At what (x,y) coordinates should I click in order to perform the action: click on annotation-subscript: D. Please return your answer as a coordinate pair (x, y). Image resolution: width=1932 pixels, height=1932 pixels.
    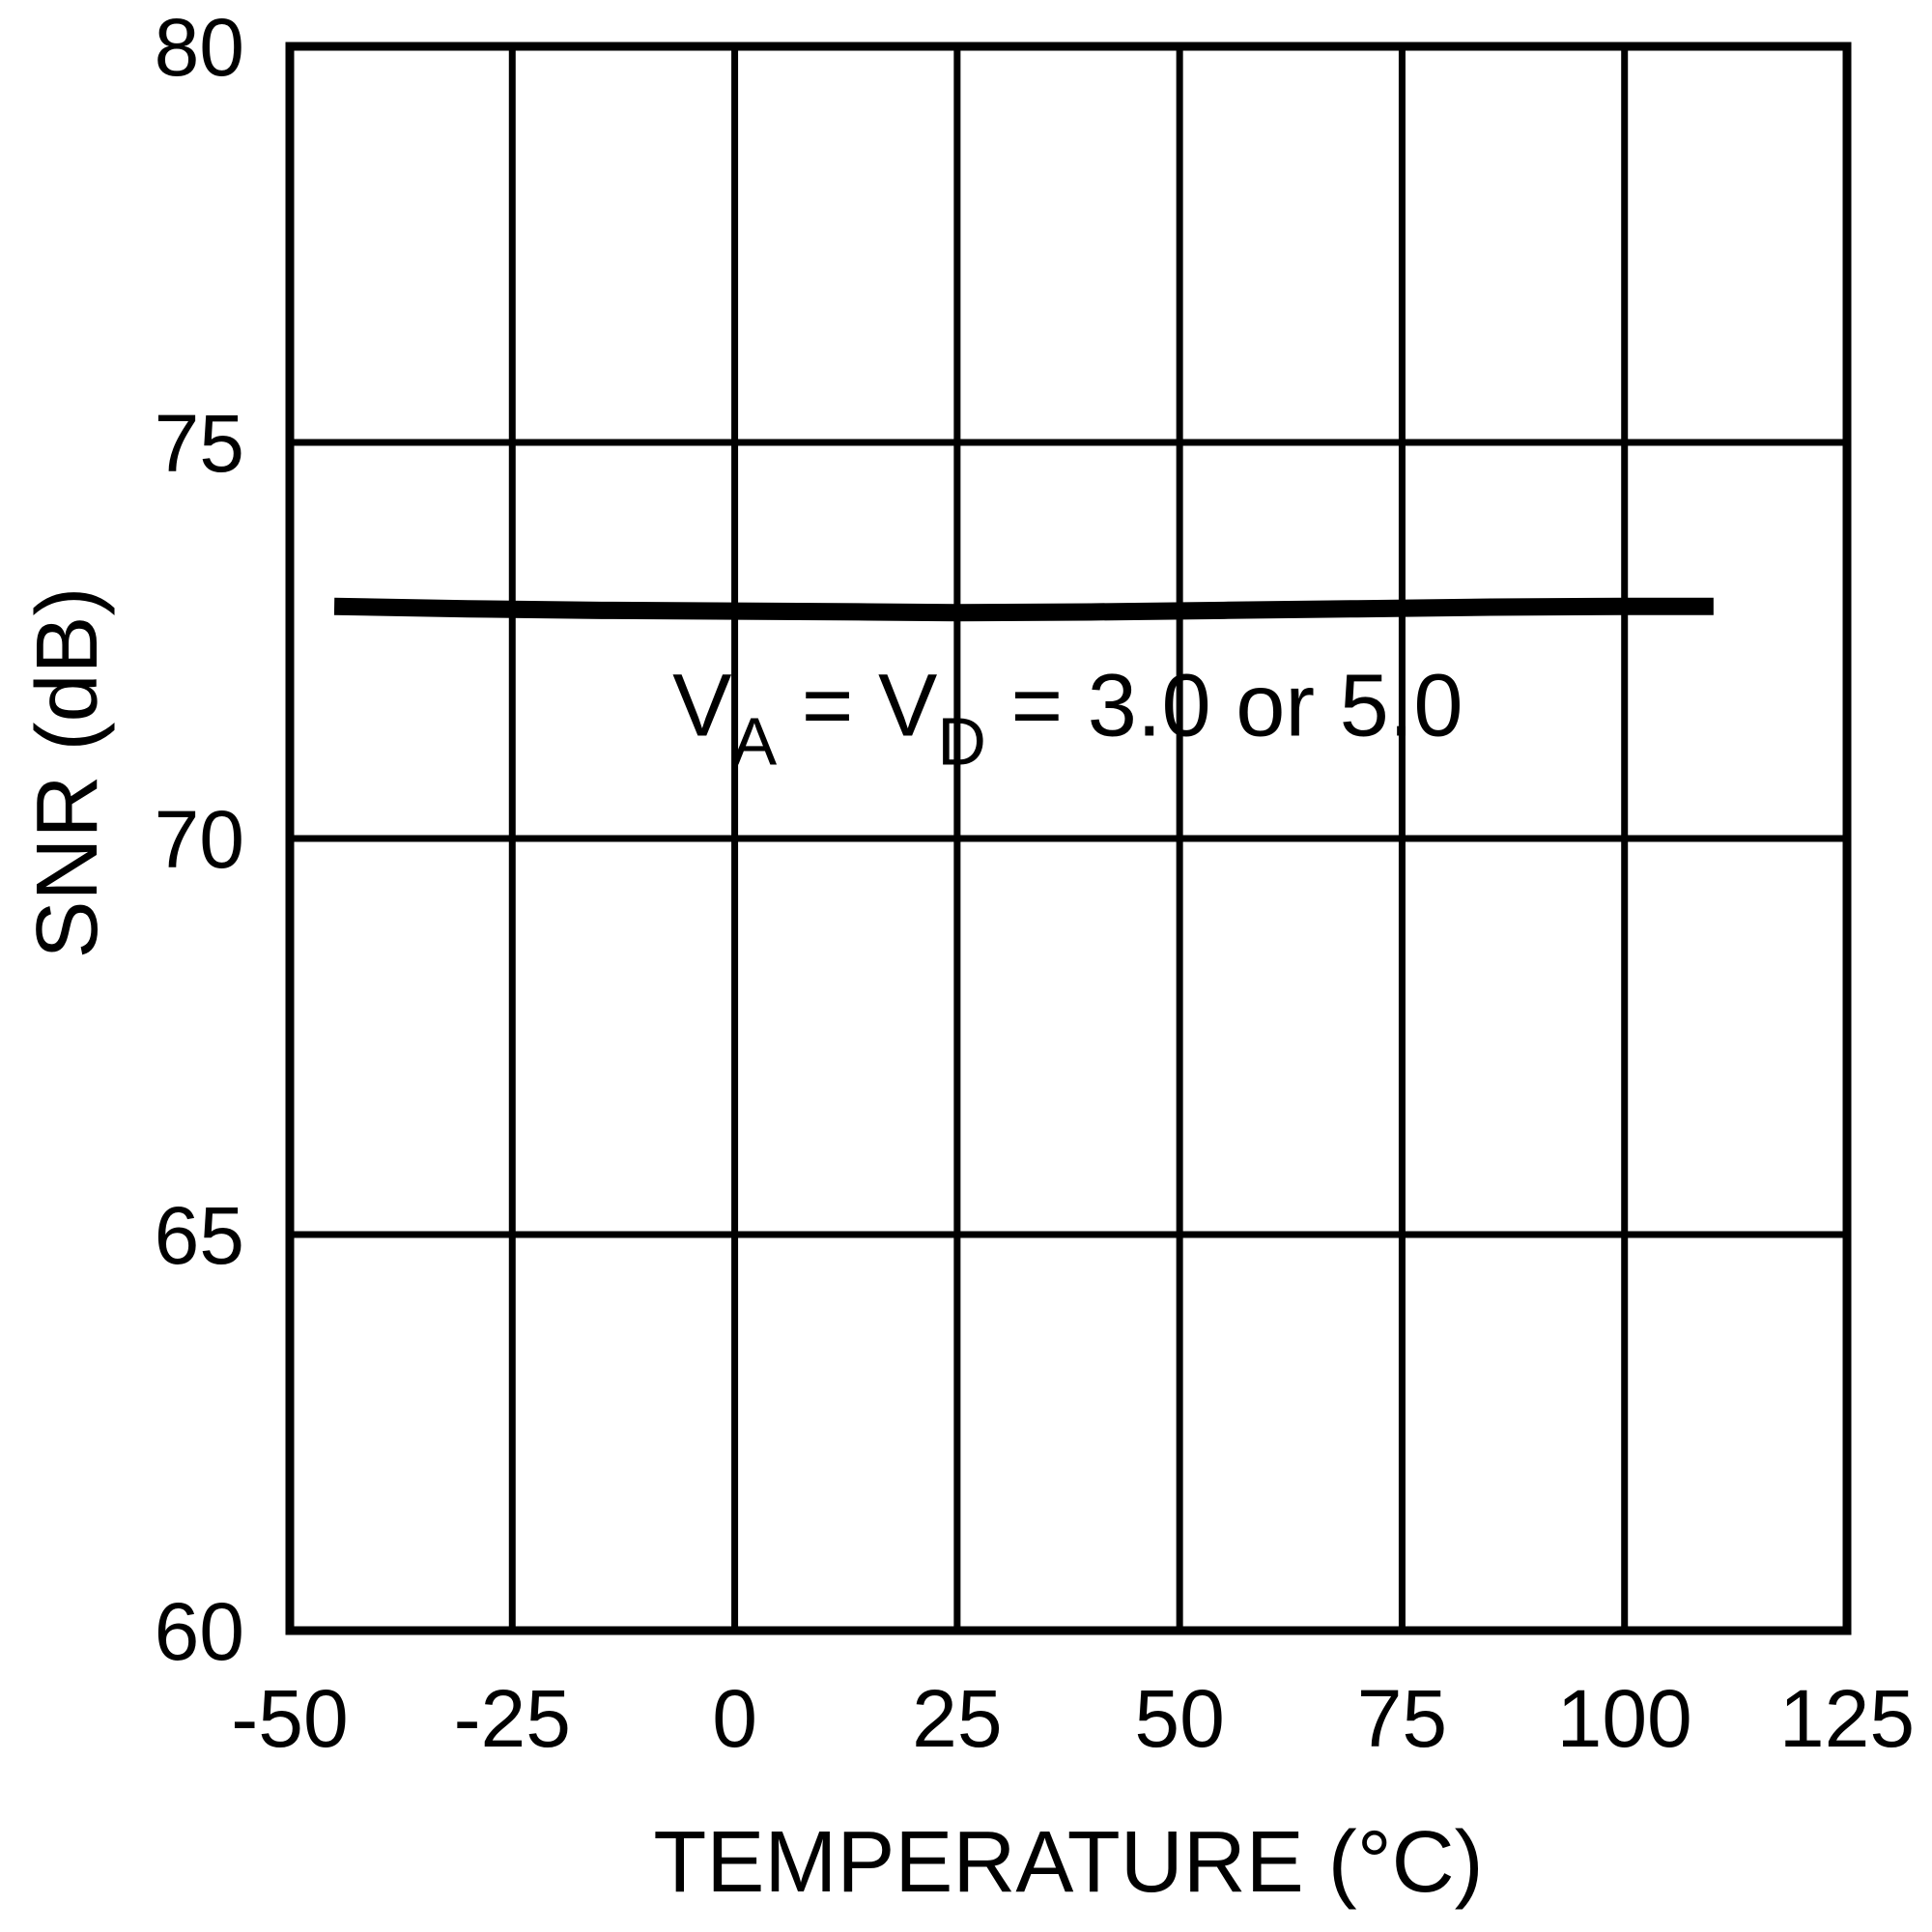
    Looking at the image, I should click on (961, 741).